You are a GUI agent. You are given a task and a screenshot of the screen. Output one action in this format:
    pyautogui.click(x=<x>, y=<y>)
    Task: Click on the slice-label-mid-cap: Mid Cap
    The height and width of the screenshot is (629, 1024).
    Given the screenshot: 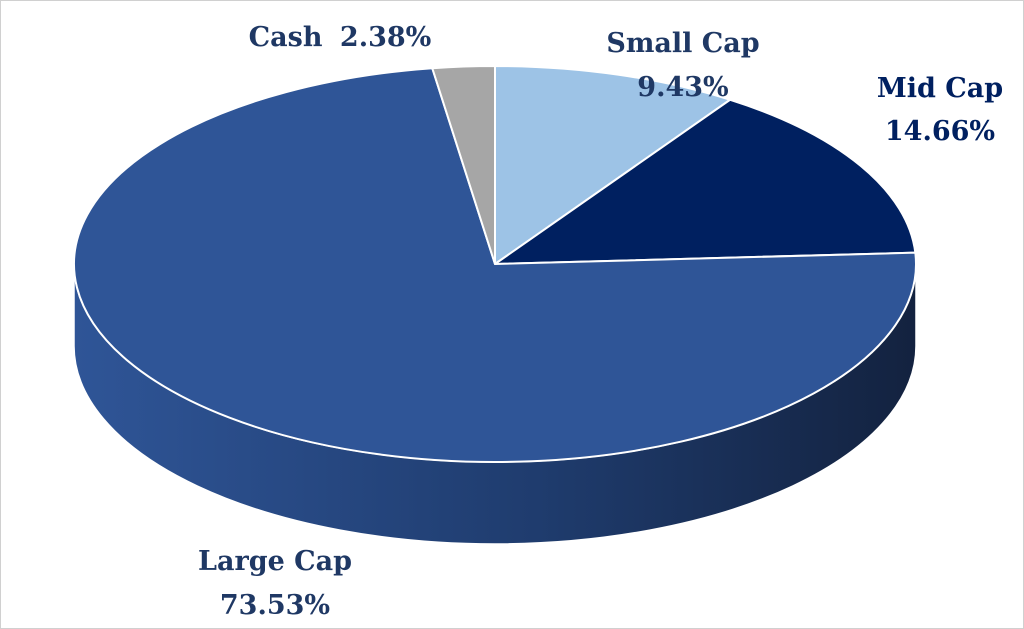 What is the action you would take?
    pyautogui.click(x=940, y=88)
    